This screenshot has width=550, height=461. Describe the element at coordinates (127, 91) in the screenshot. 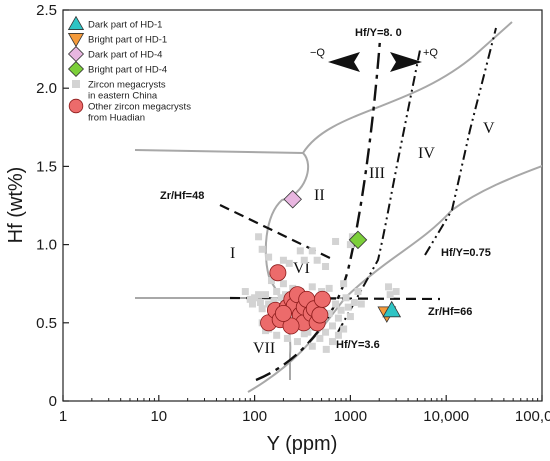

I see `legend-label: Zircon megacrysts in eastern China` at that location.